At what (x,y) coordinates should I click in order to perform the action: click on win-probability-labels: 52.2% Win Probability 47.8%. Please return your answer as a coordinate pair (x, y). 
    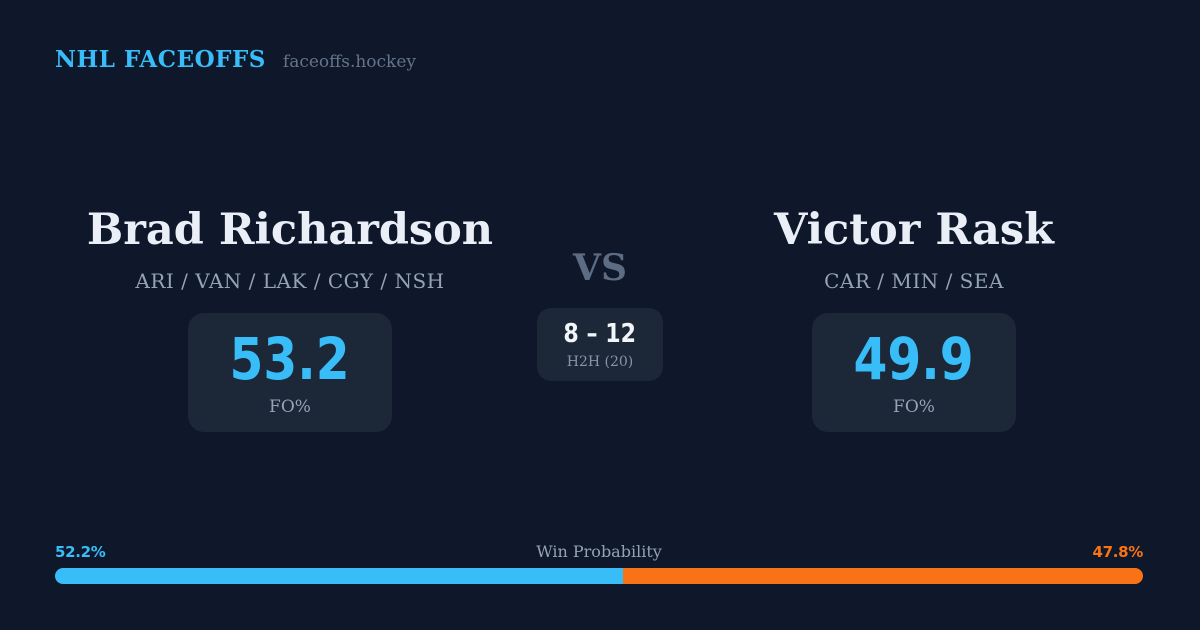
    Looking at the image, I should click on (599, 551).